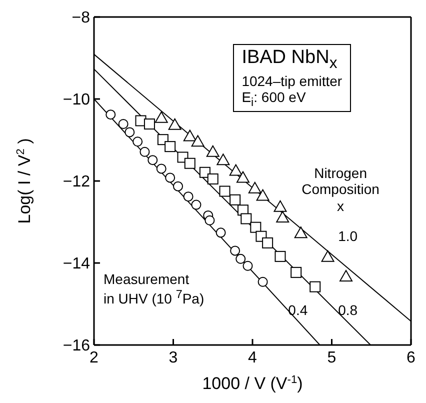 The image size is (426, 403). Describe the element at coordinates (76, 346) in the screenshot. I see `y-tick-label: −16` at that location.